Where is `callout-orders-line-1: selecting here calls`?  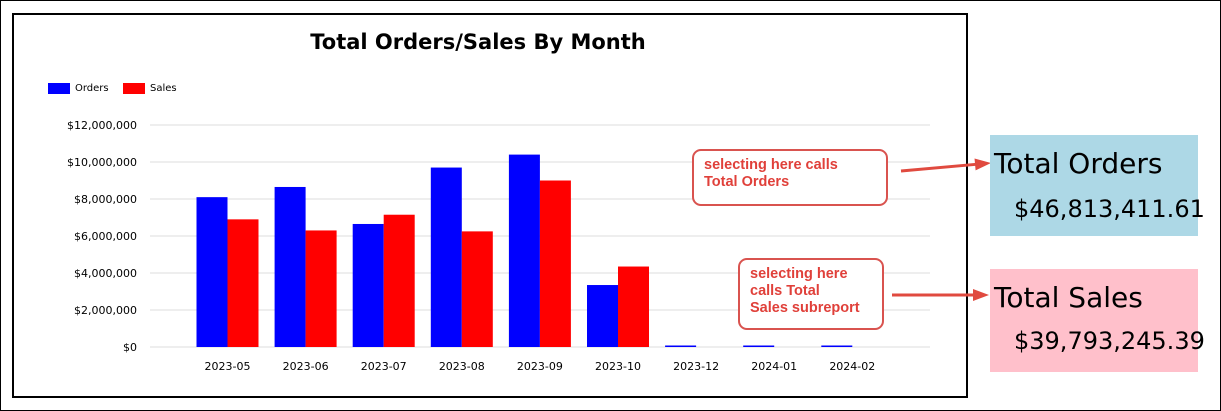 callout-orders-line-1: selecting here calls is located at coordinates (771, 165).